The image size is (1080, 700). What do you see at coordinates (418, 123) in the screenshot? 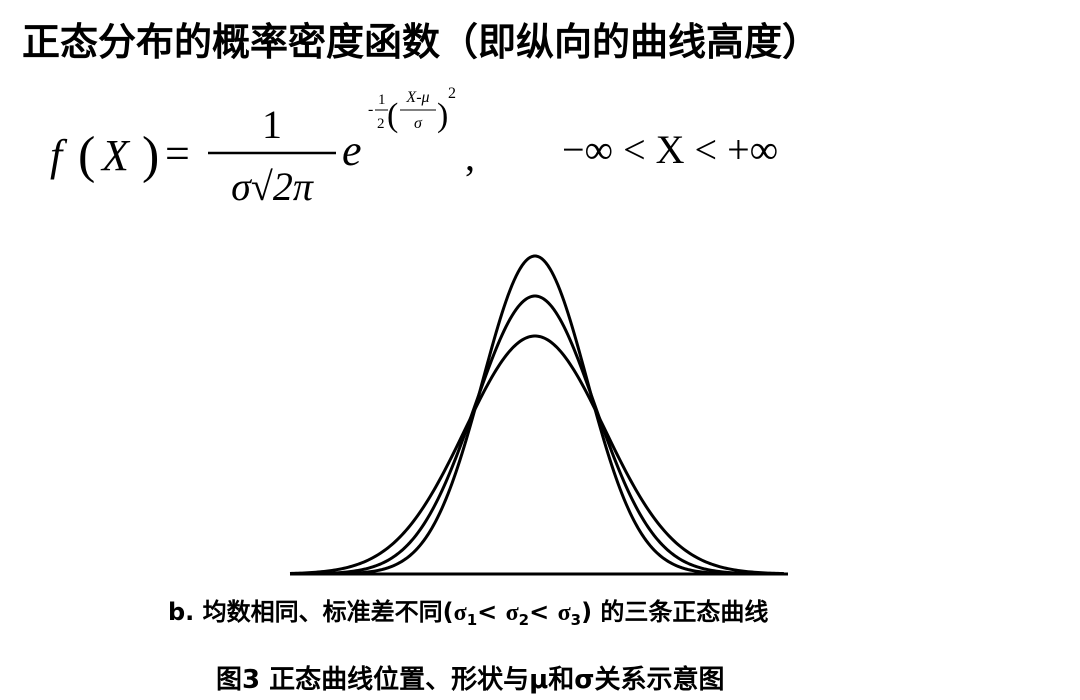
I see `exp-inner-den: σ` at bounding box center [418, 123].